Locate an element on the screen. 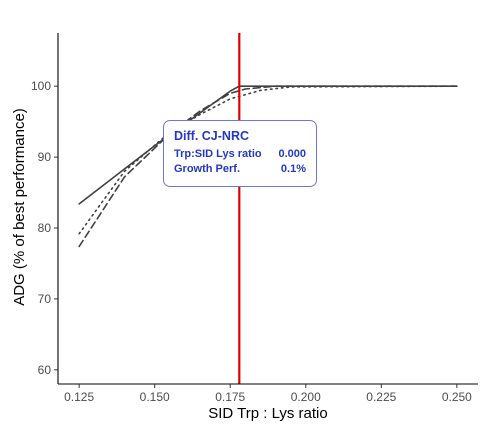  y-tick-label: 70 is located at coordinates (45, 299).